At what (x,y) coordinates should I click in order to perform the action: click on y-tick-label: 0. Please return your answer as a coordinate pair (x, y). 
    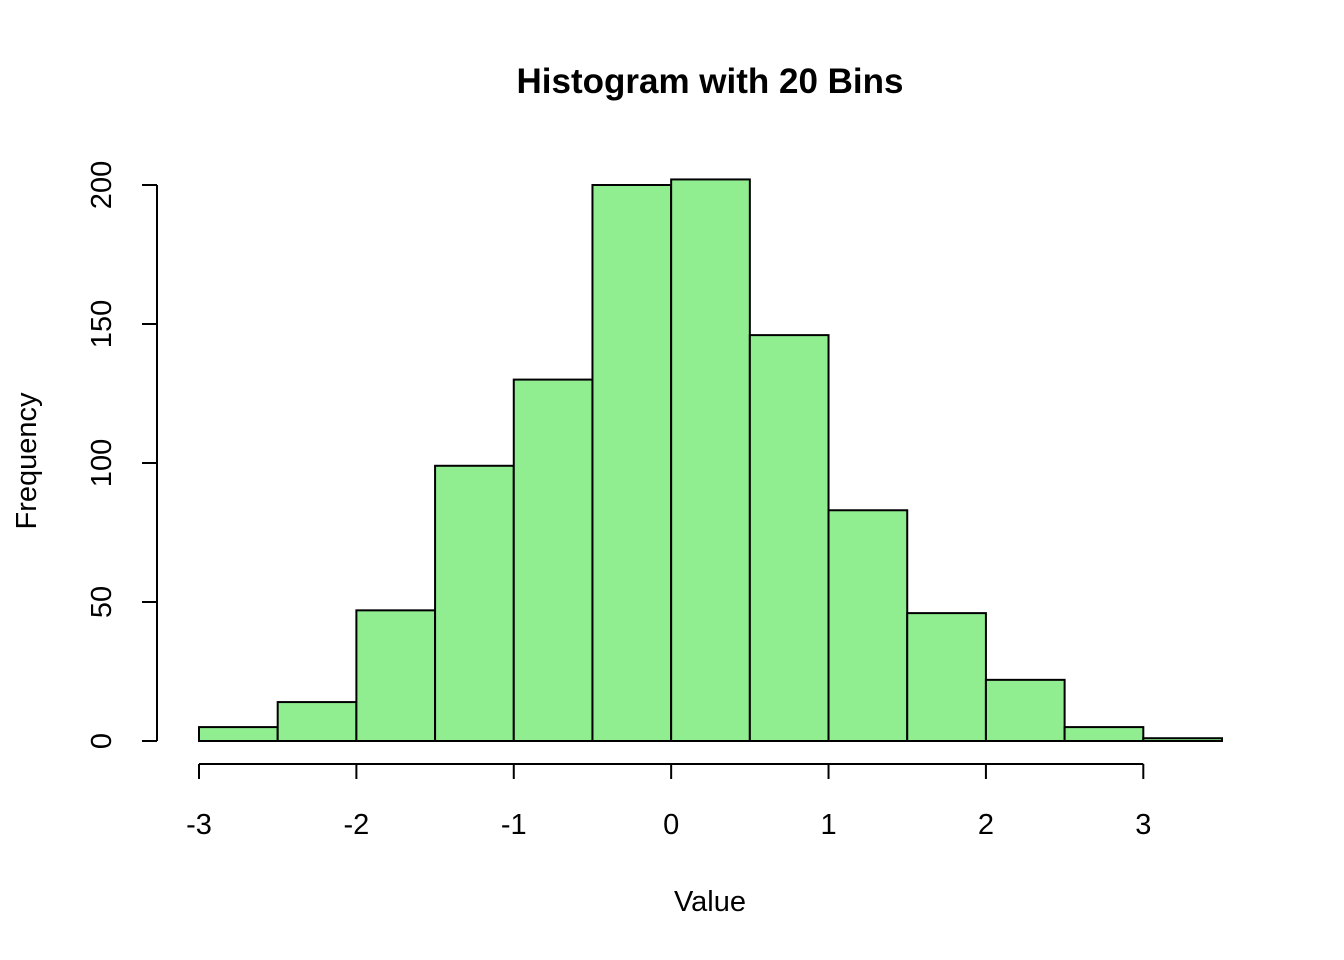
    Looking at the image, I should click on (102, 741).